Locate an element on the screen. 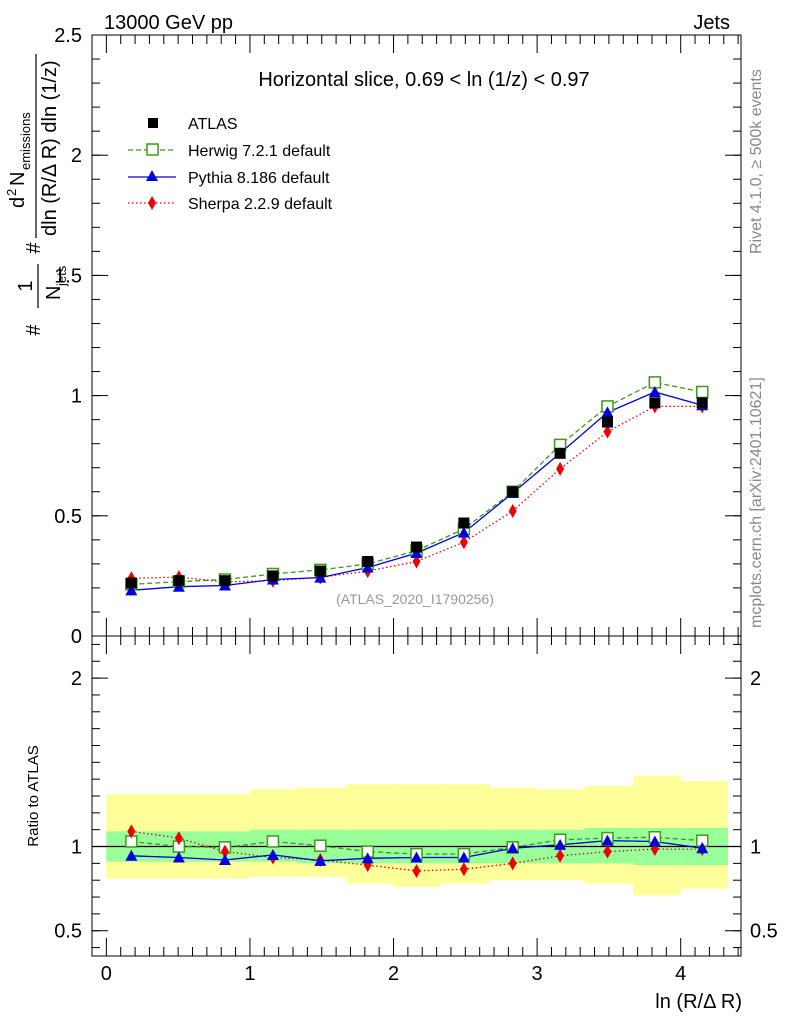 The image size is (786, 1024). ratio-ytick-label: 1 is located at coordinates (76, 848).